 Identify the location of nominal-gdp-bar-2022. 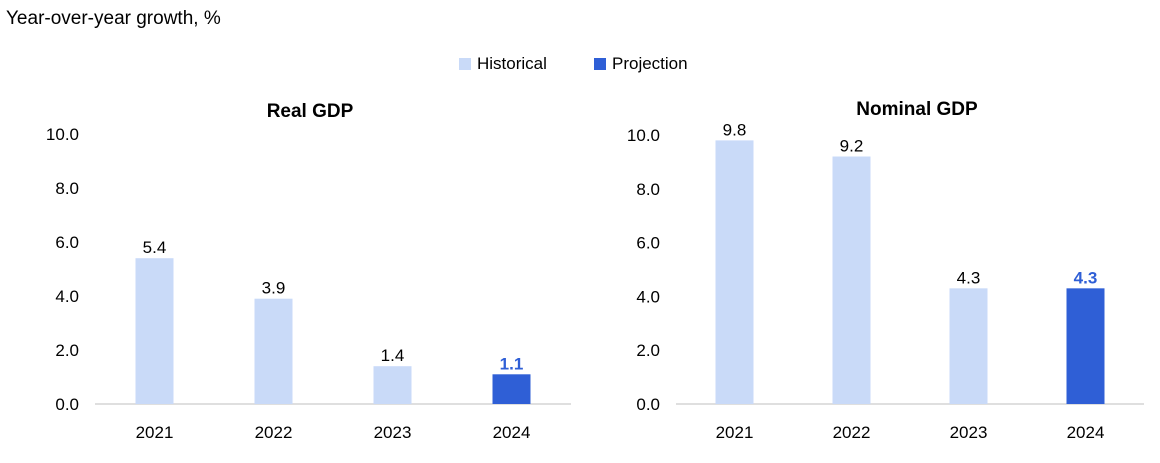
(851, 280).